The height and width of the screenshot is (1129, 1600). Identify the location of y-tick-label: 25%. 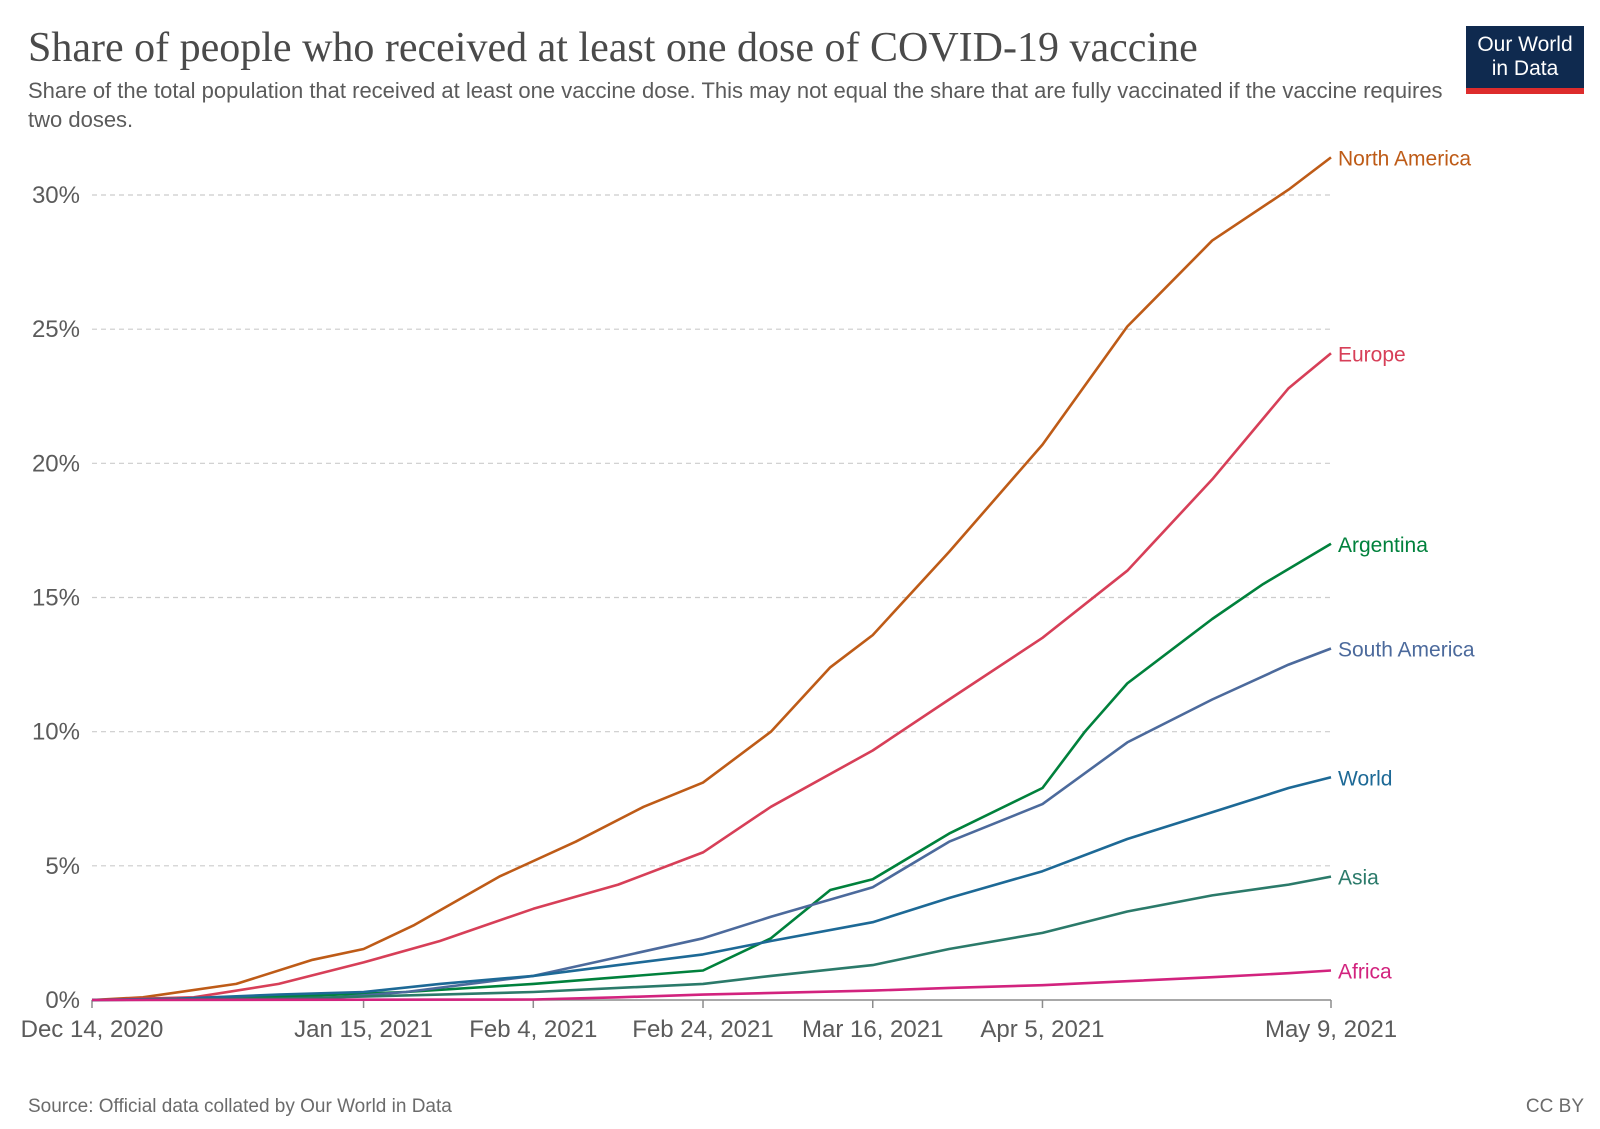
(56, 329).